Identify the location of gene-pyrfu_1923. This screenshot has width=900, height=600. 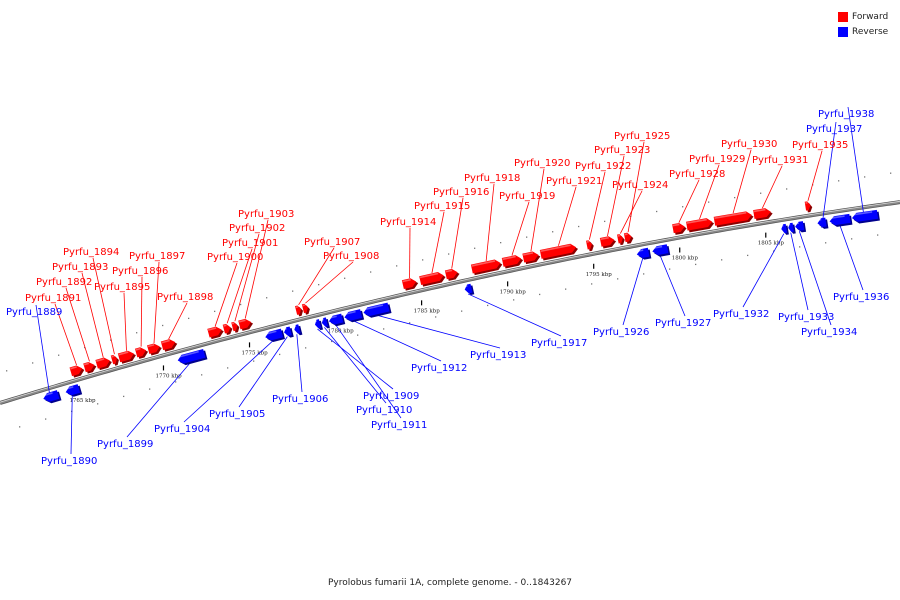
(608, 242).